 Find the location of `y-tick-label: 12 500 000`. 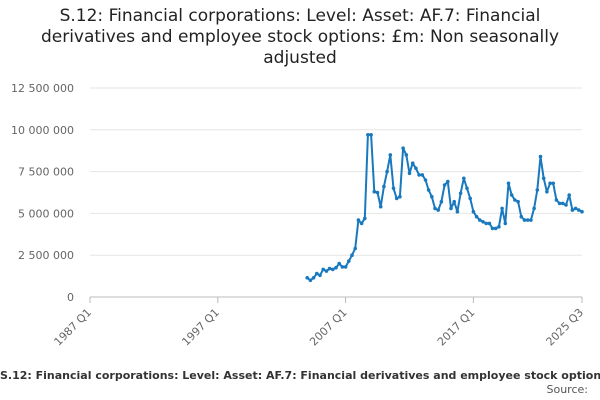

y-tick-label: 12 500 000 is located at coordinates (42, 88).